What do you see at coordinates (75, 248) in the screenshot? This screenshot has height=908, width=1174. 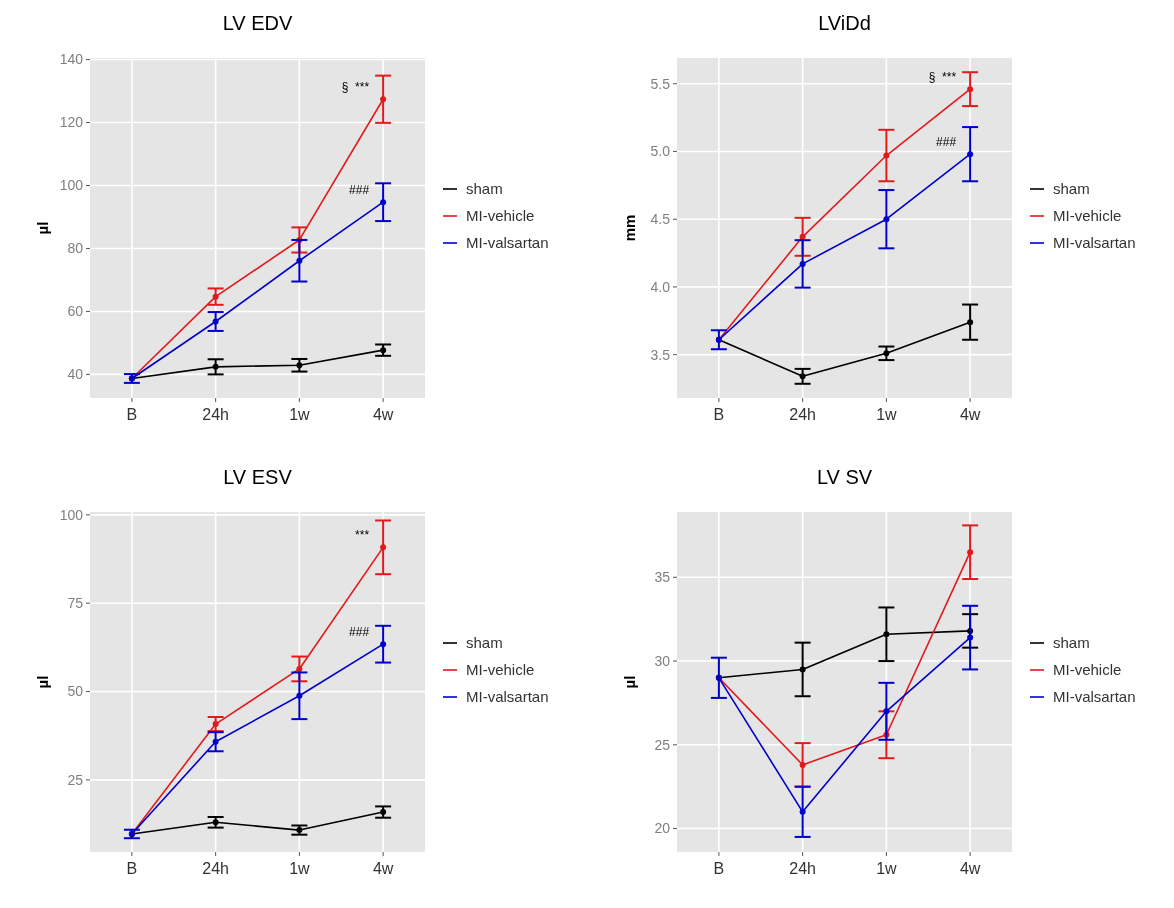 I see `y-tick-label: 80` at bounding box center [75, 248].